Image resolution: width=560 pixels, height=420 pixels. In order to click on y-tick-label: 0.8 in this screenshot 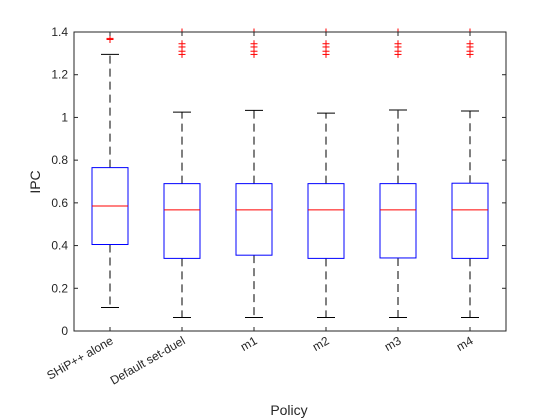, I will do `click(59, 160)`.